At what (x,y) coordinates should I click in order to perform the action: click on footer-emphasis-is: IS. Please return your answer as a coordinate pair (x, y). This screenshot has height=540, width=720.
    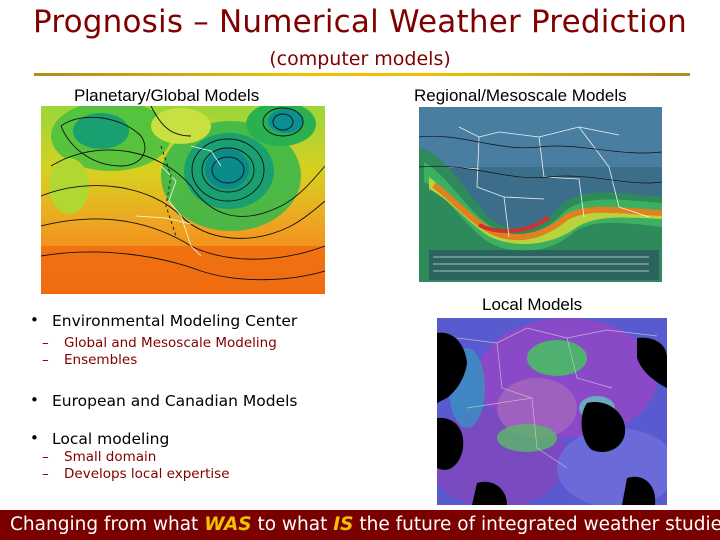
    Looking at the image, I should click on (343, 524).